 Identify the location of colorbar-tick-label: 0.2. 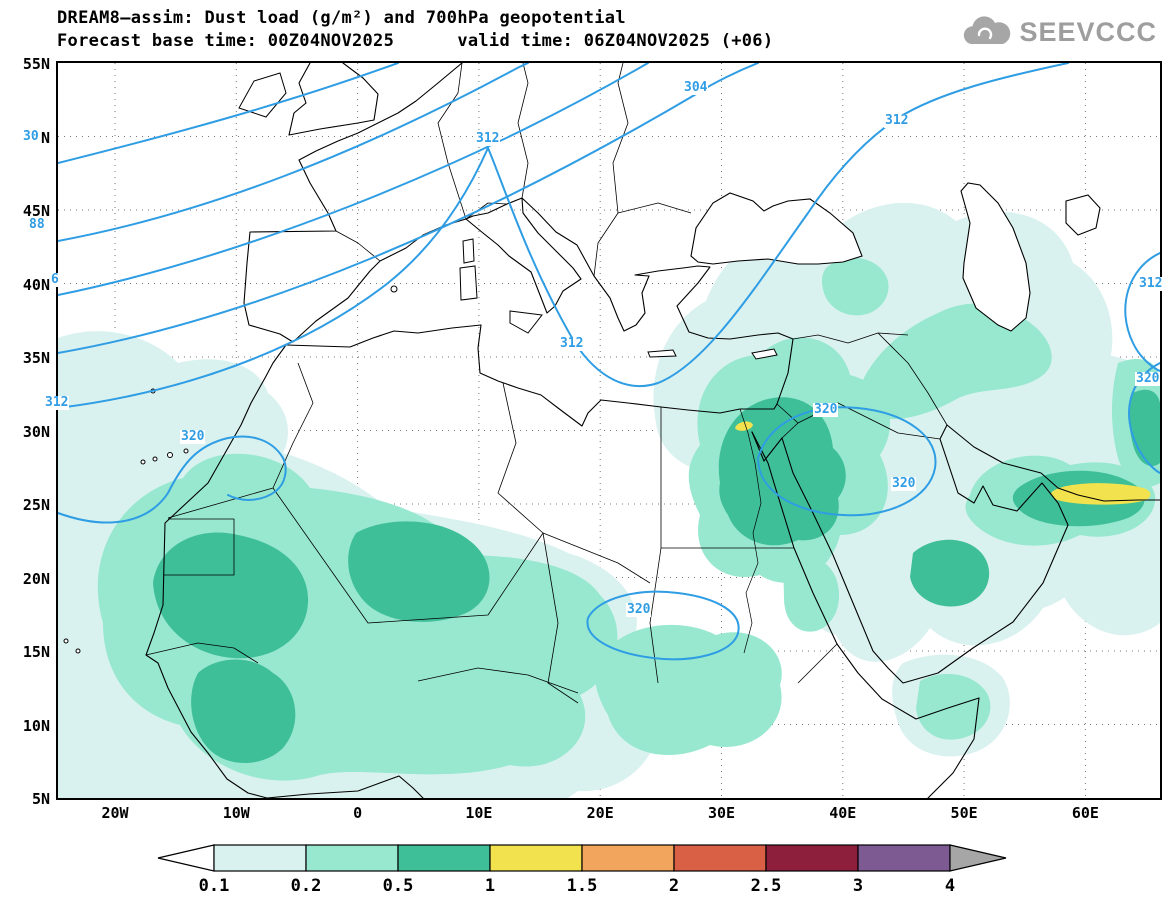
(306, 886).